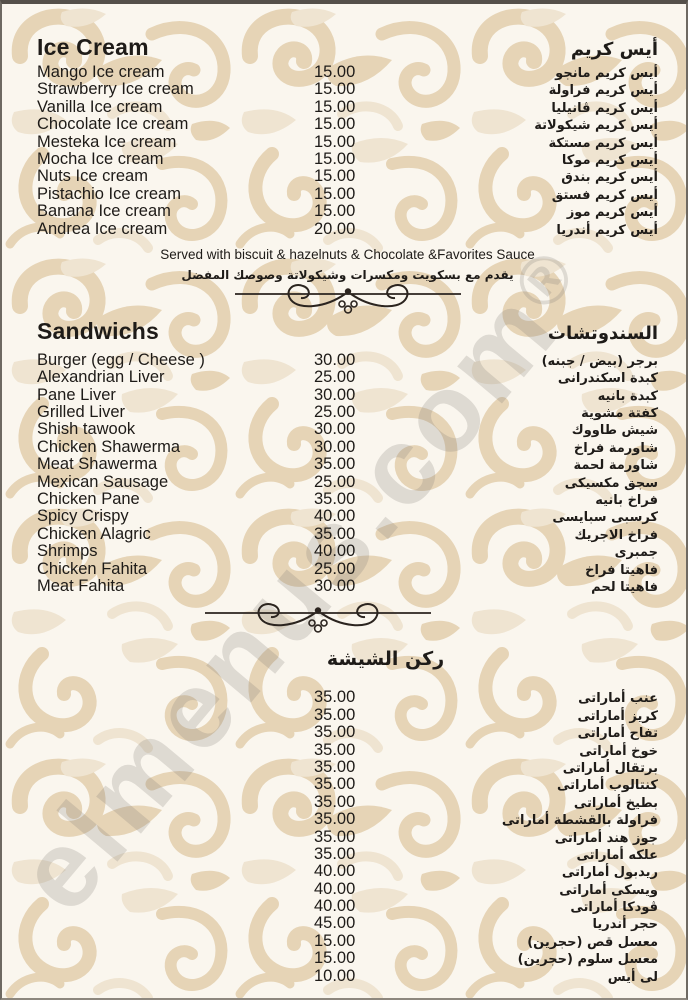 This screenshot has width=688, height=1000. Describe the element at coordinates (617, 716) in the screenshot. I see `item-name-ar: كريز أماراتى` at that location.